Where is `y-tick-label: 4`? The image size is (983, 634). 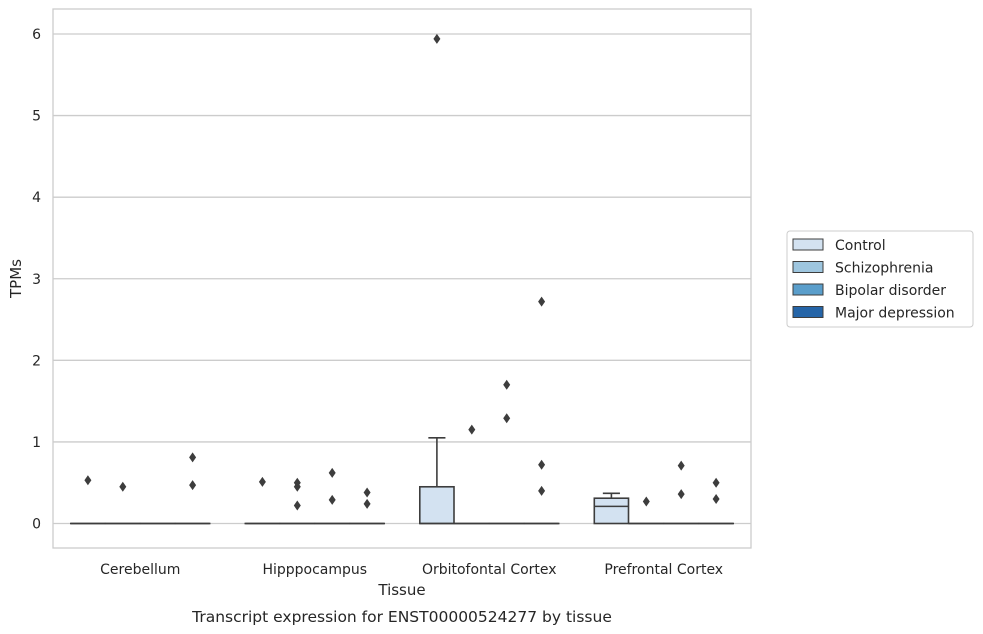 y-tick-label: 4 is located at coordinates (36, 198).